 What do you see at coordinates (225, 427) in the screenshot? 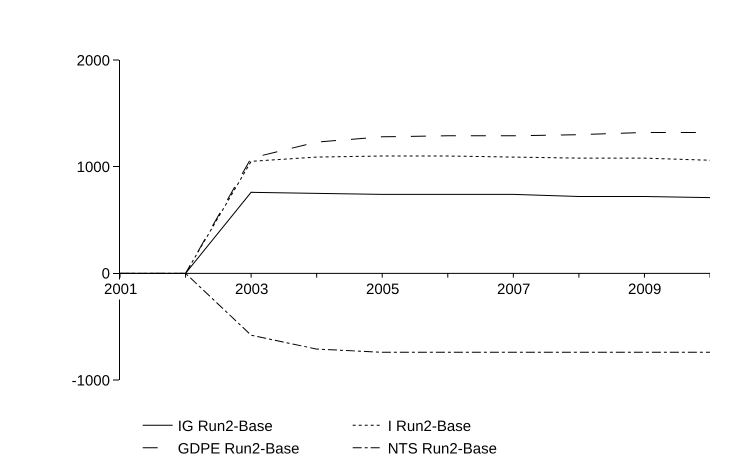
I see `legend-label: IG Run2-Base` at bounding box center [225, 427].